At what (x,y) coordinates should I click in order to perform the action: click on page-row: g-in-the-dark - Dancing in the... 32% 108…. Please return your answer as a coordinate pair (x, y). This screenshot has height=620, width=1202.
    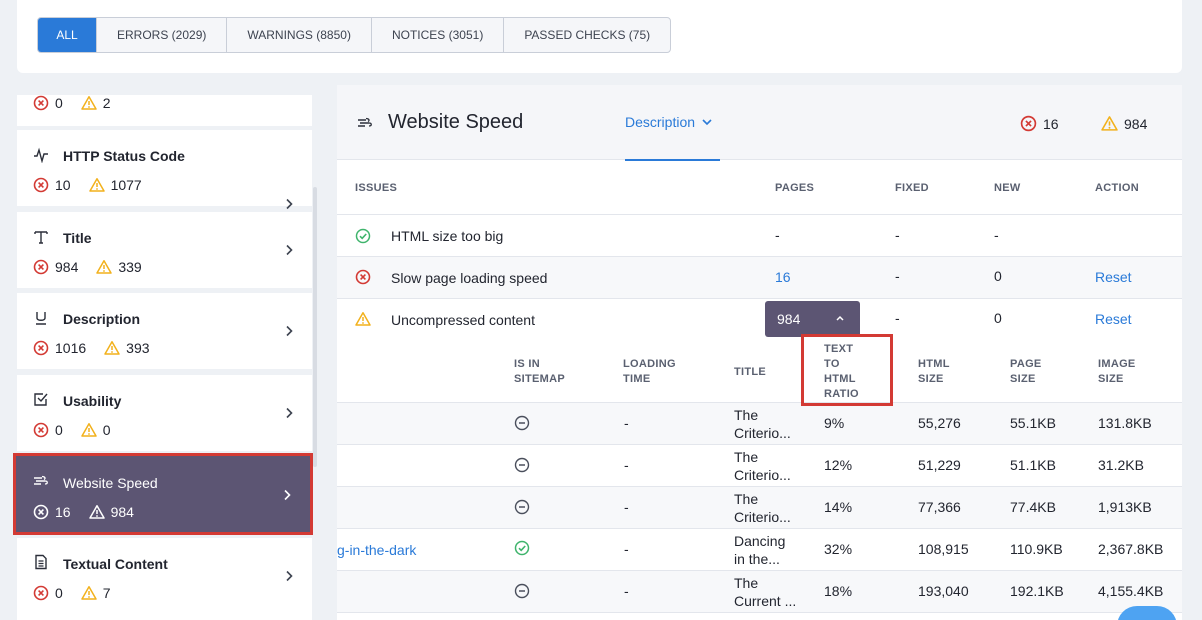
    Looking at the image, I should click on (759, 550).